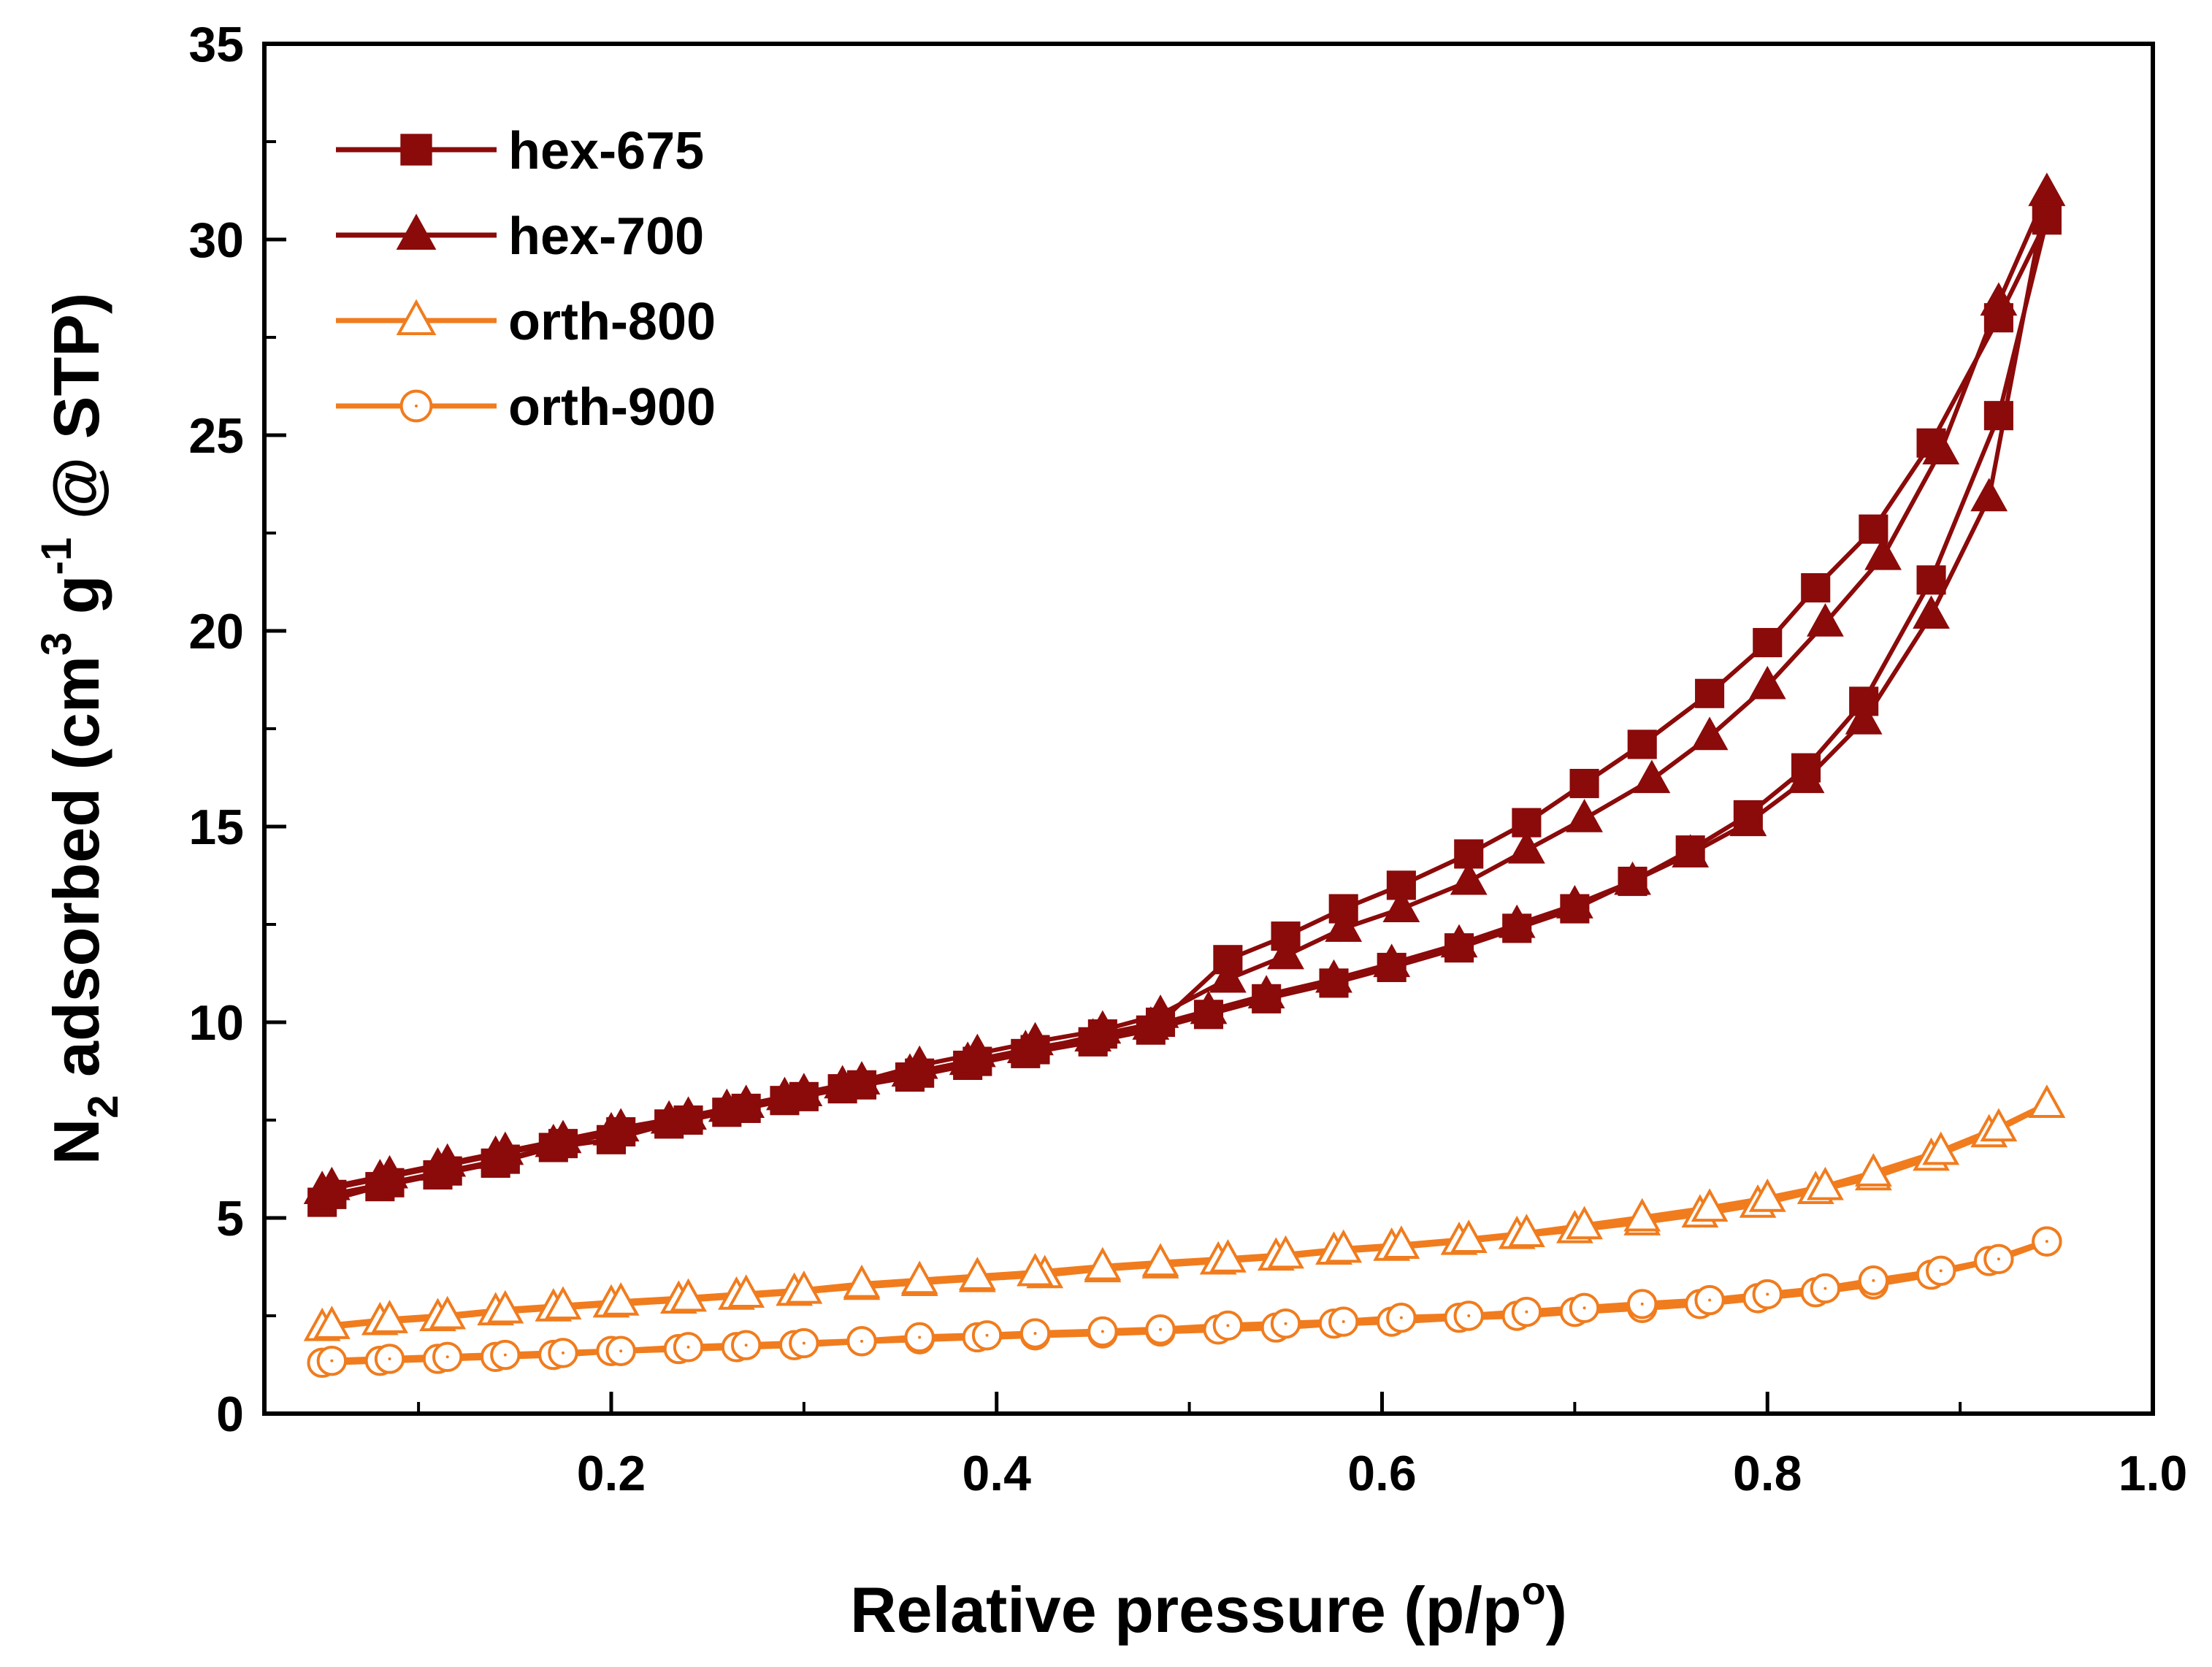 The width and height of the screenshot is (2212, 1667). I want to click on y-tick-label: 10, so click(216, 1023).